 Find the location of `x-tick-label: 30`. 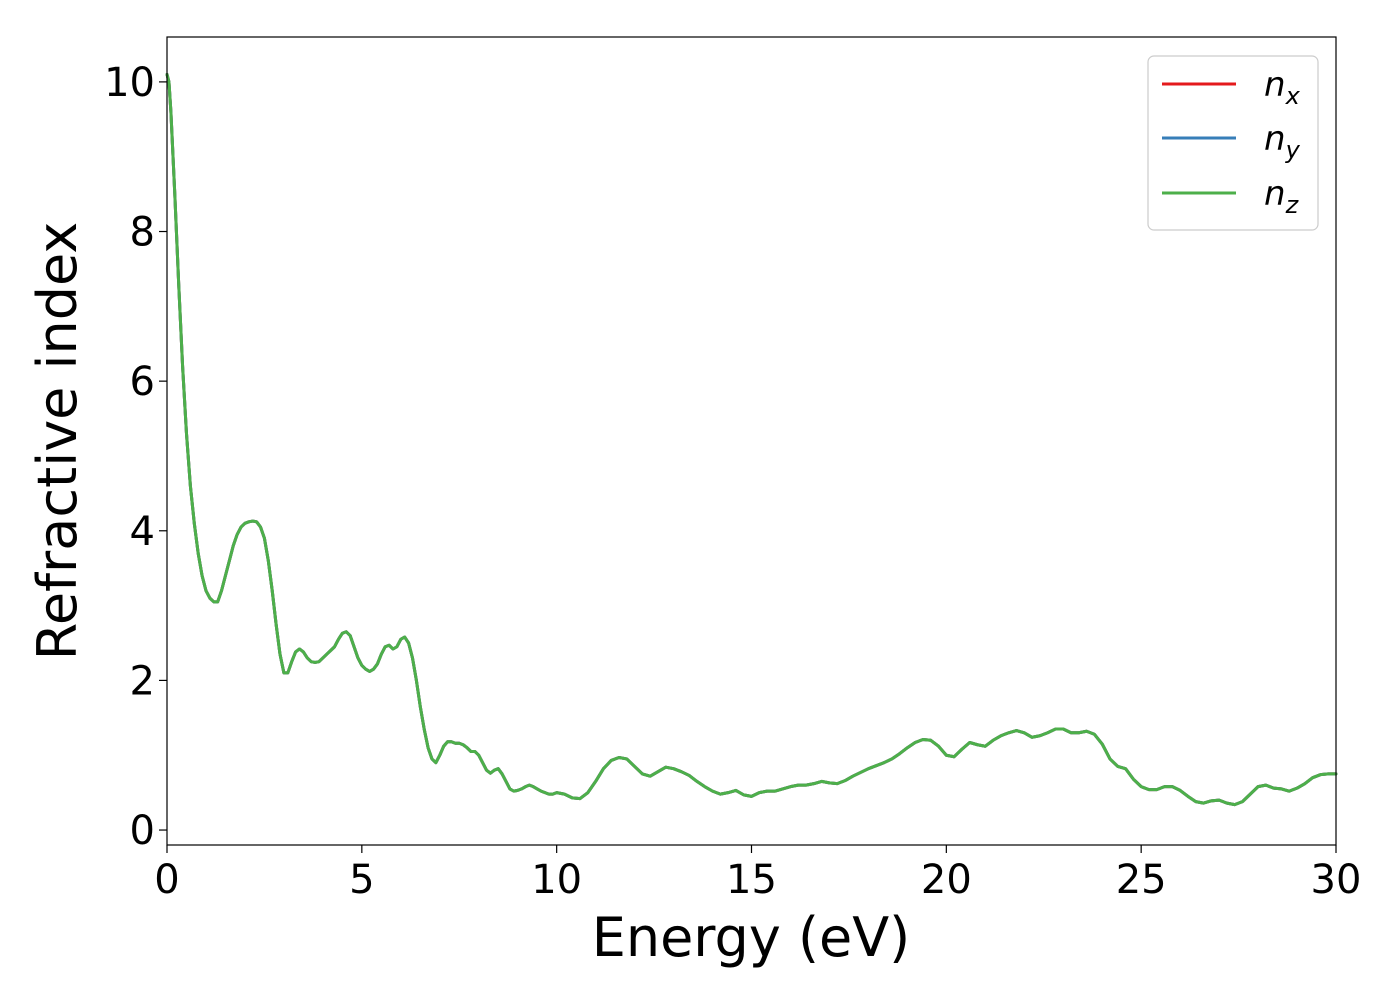

x-tick-label: 30 is located at coordinates (1336, 880).